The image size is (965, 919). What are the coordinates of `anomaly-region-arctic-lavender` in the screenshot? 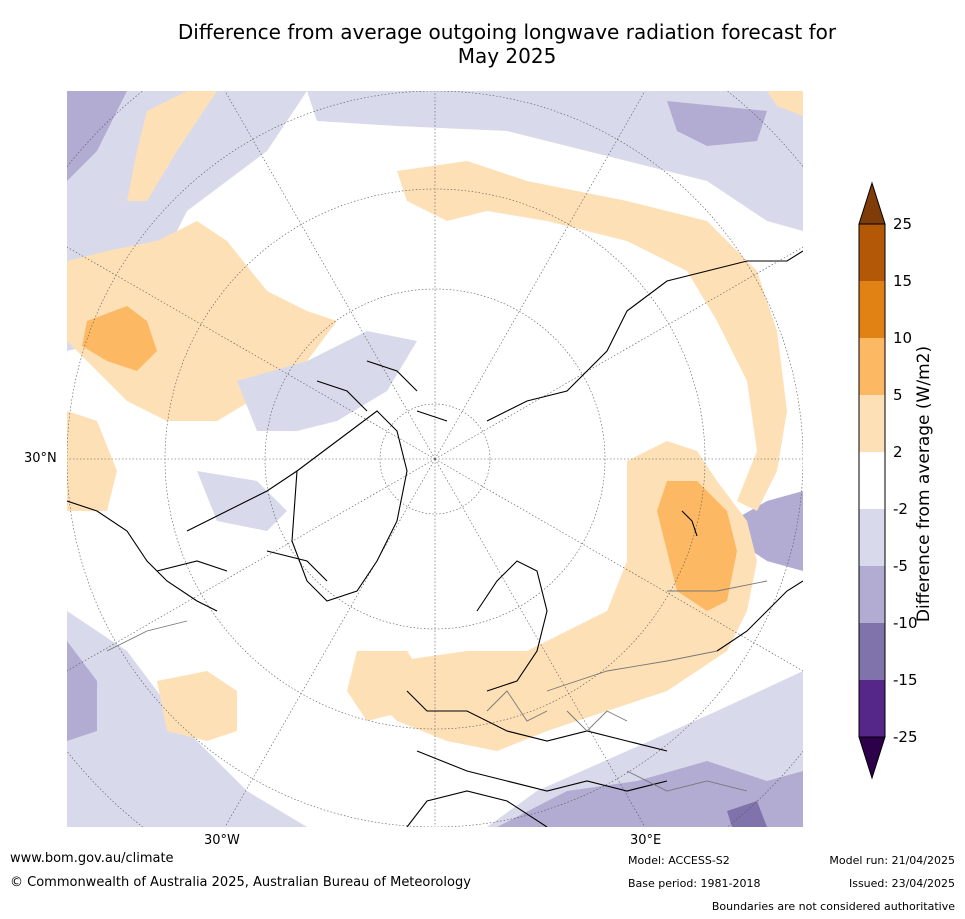 It's located at (327, 381).